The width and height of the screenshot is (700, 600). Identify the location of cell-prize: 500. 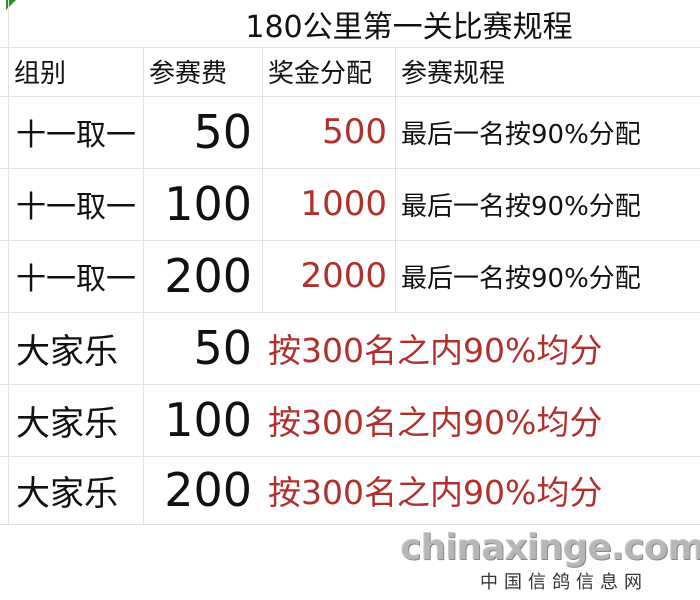
(354, 132).